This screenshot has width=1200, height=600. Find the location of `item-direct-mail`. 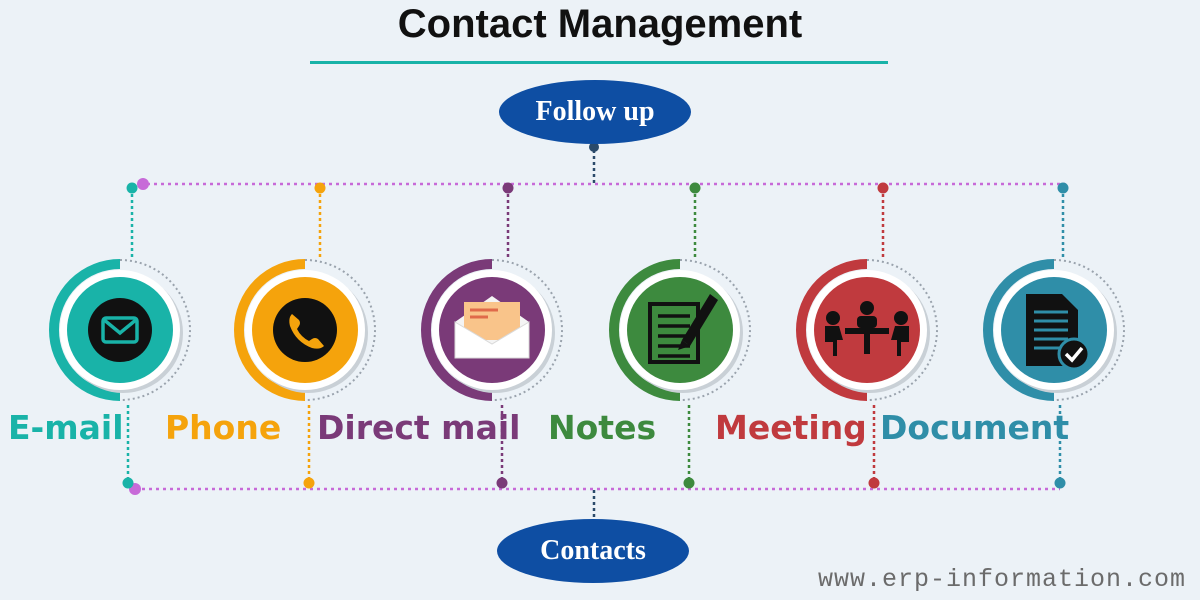

item-direct-mail is located at coordinates (492, 335).